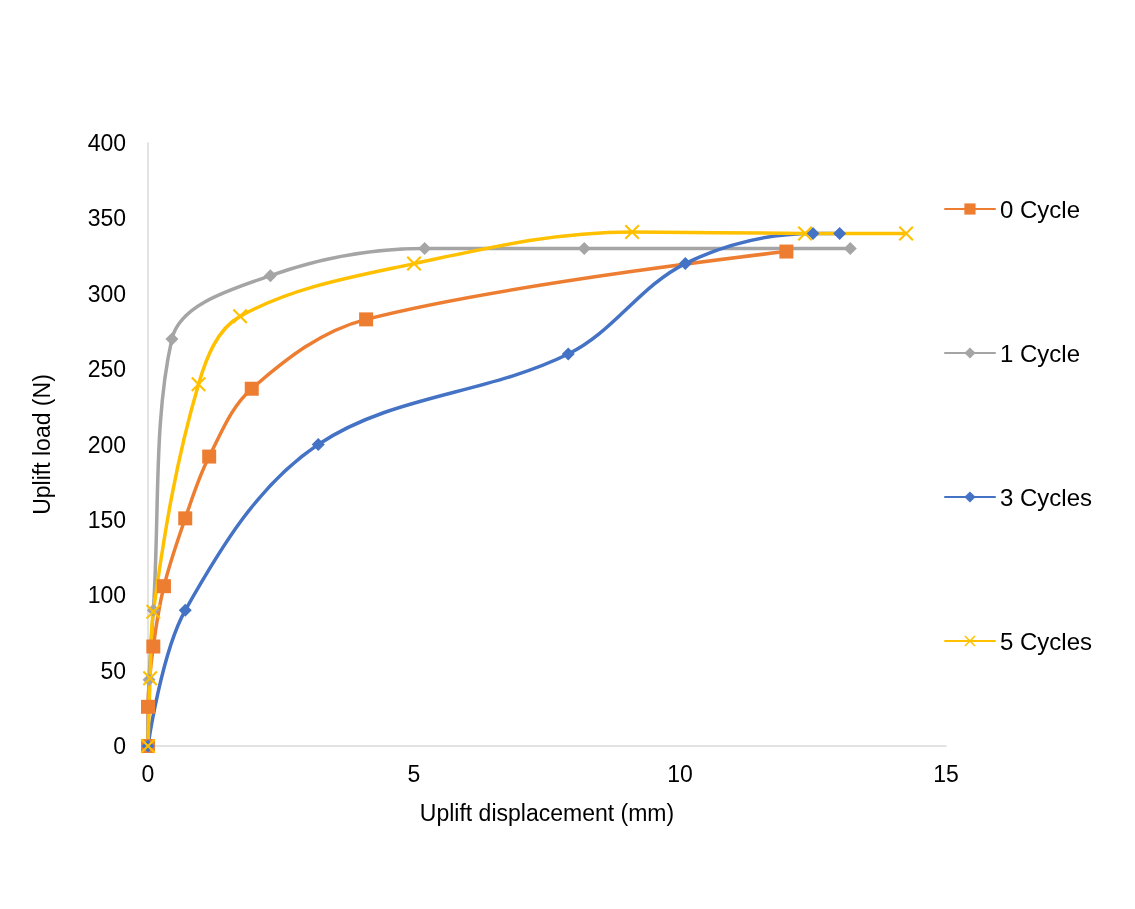 This screenshot has width=1135, height=909. Describe the element at coordinates (148, 773) in the screenshot. I see `x-tick-label: 0` at that location.